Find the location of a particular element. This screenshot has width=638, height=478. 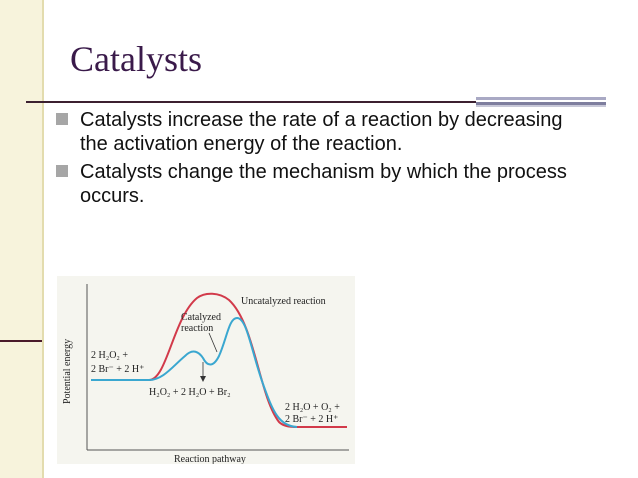

reactants-label-line2: 2 Br⁻ + 2 H⁺ is located at coordinates (117, 369).